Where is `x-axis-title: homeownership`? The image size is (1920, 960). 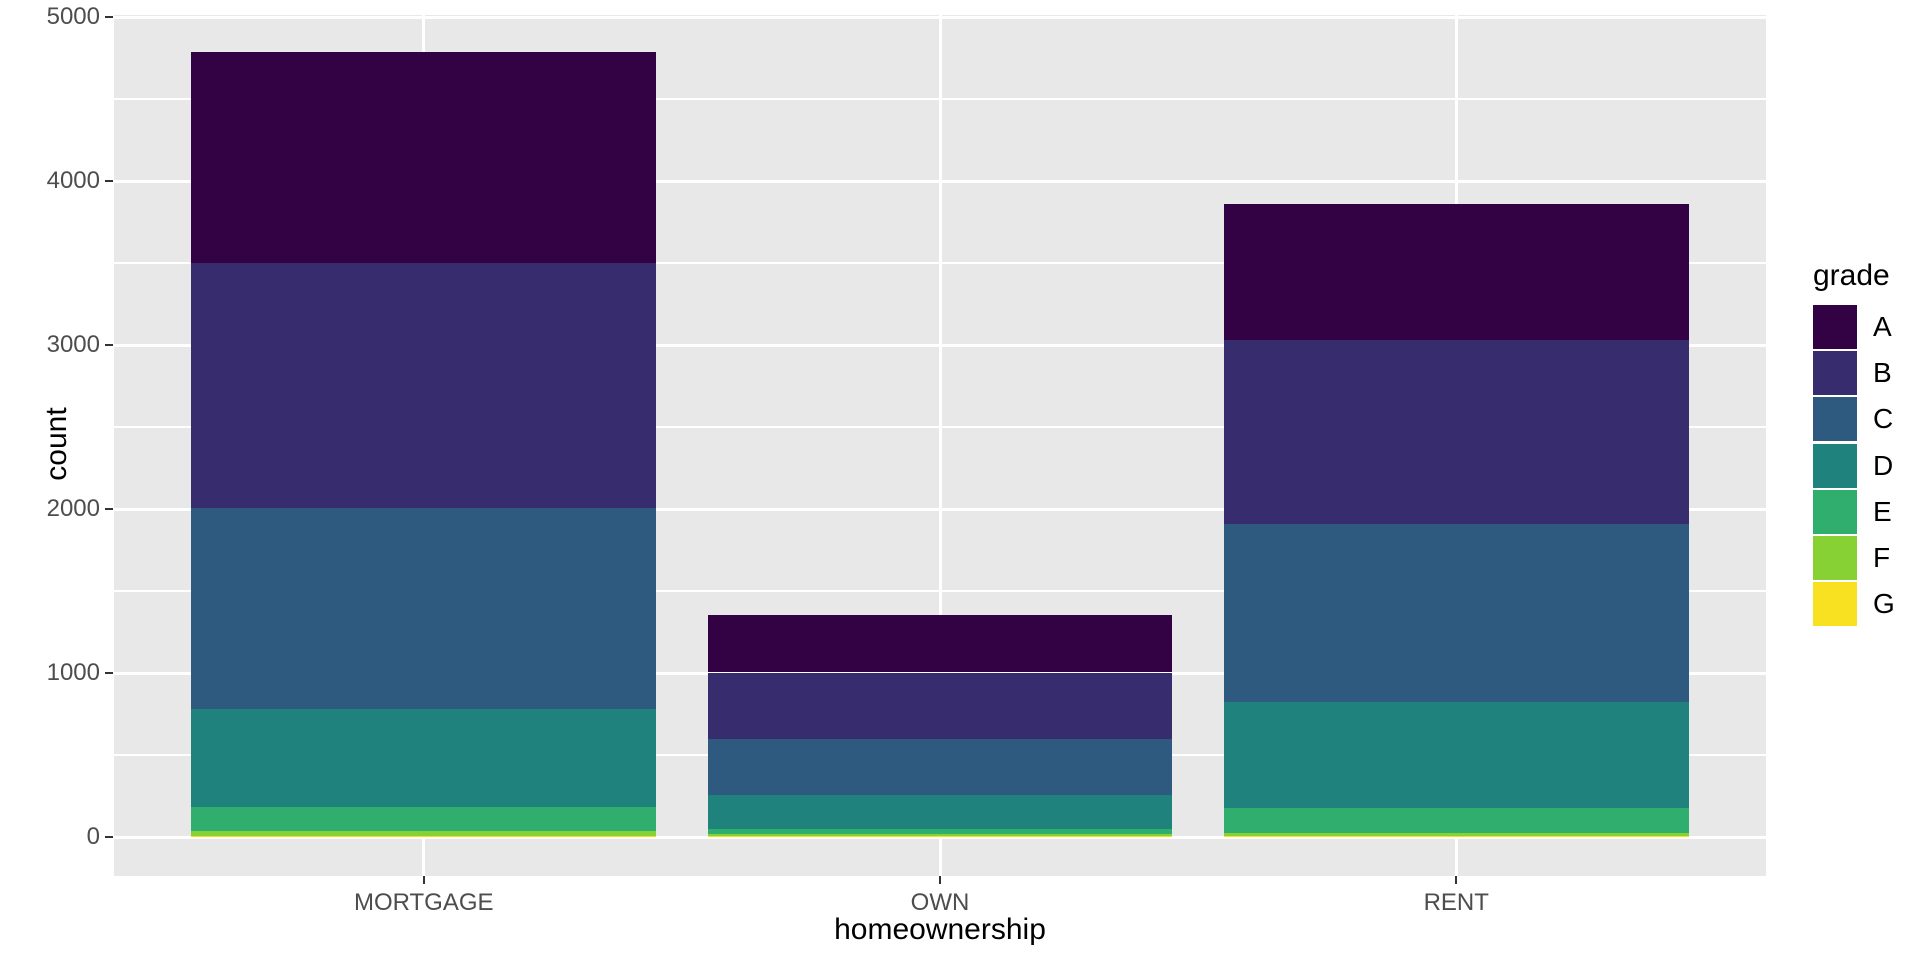
x-axis-title: homeownership is located at coordinates (940, 929).